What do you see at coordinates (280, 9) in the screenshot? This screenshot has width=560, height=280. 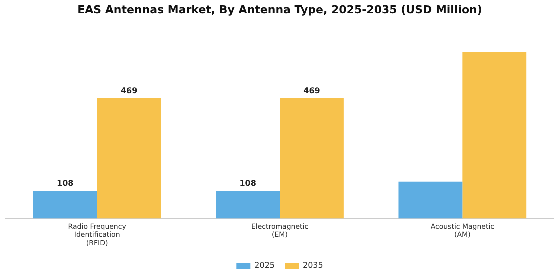 I see `chart-title: EAS Antennas Market, By Antenna Type, 2025-2035 (USD Million)` at bounding box center [280, 9].